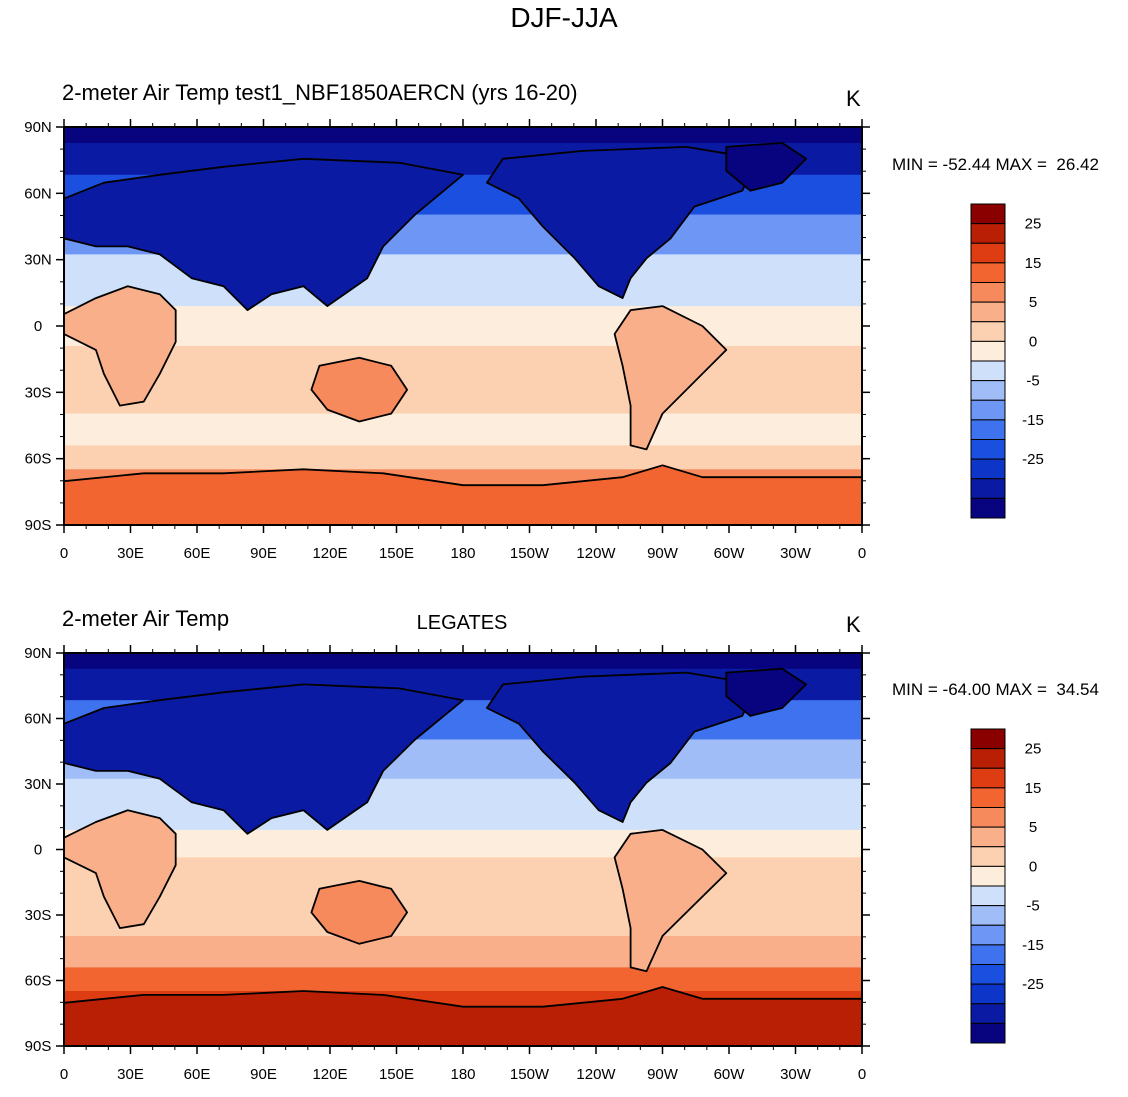 The image size is (1128, 1097). Describe the element at coordinates (146, 618) in the screenshot. I see `panel-left-title: 2-meter Air Temp` at that location.